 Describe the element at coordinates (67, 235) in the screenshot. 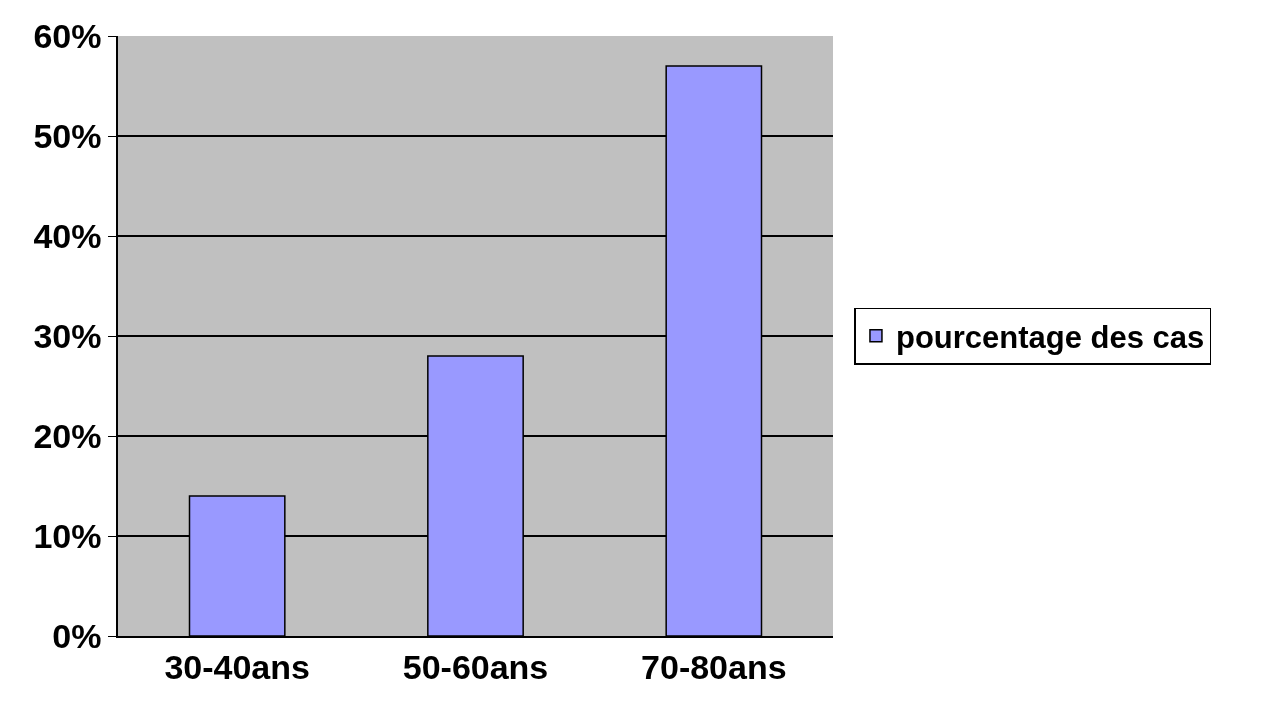

I see `y-tick-label: 40%` at that location.